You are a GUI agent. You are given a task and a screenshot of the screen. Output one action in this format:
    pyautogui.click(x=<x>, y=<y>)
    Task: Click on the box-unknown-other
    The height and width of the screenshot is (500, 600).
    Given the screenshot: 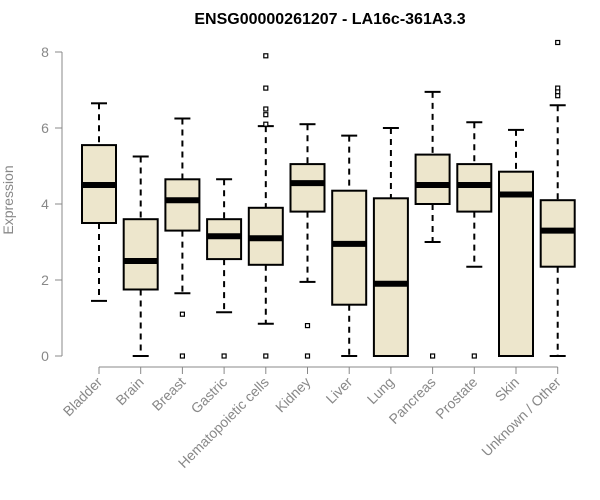 What is the action you would take?
    pyautogui.click(x=557, y=198)
    